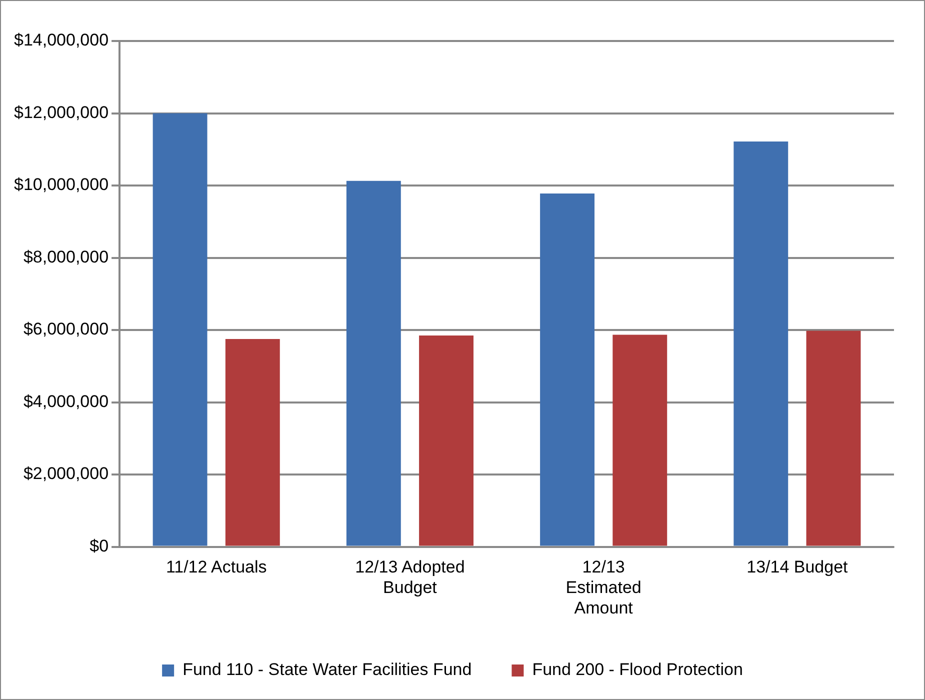 This screenshot has height=700, width=925. Describe the element at coordinates (216, 567) in the screenshot. I see `x-tick-label: 11/12 Actuals` at that location.